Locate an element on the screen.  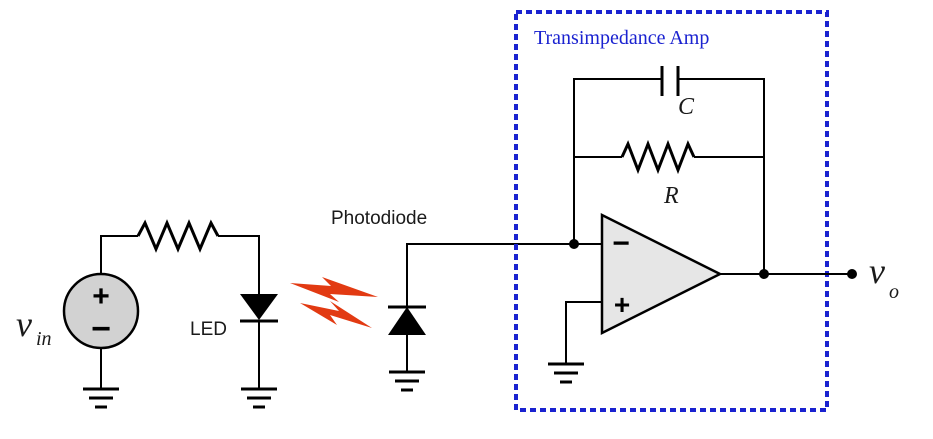
capacitor-symbol is located at coordinates (670, 81).